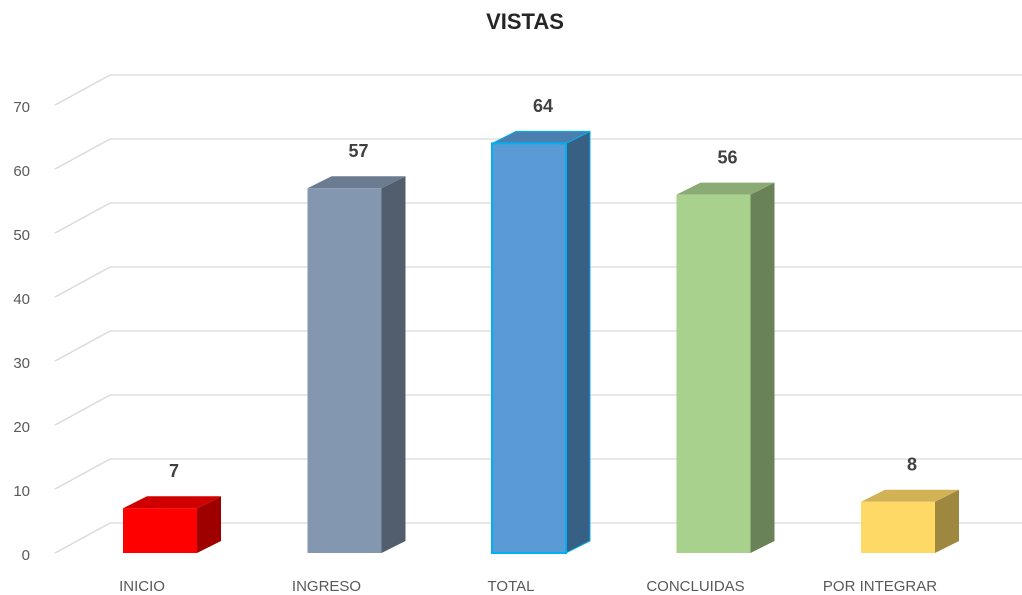 Image resolution: width=1022 pixels, height=595 pixels. What do you see at coordinates (727, 157) in the screenshot?
I see `value-label: 56` at bounding box center [727, 157].